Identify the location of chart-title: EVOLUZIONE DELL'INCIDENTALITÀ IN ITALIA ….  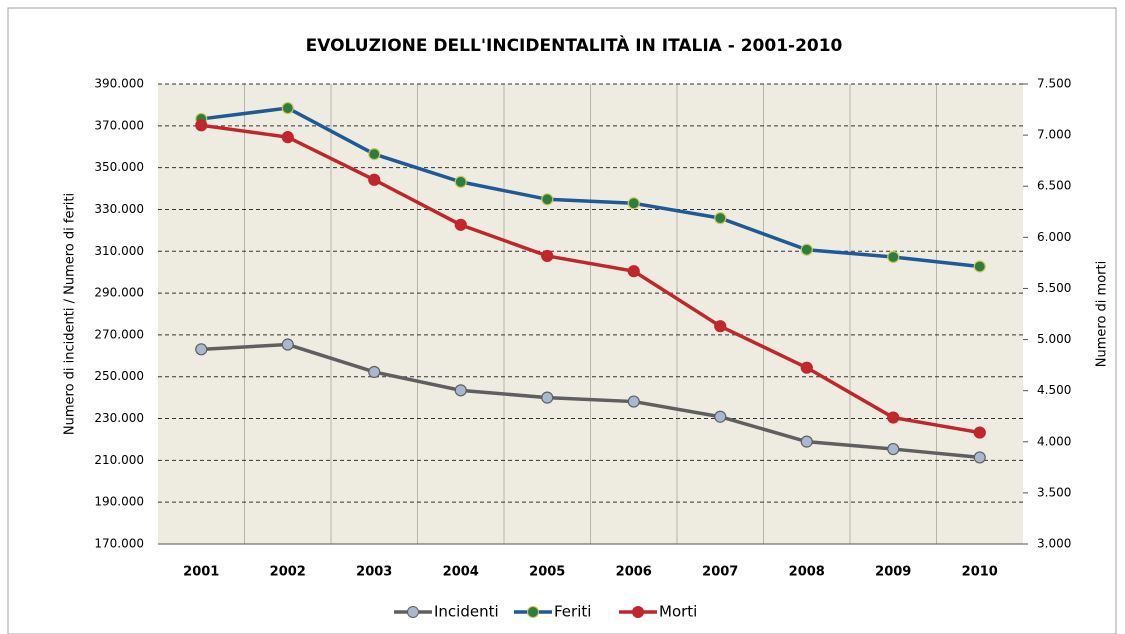
(574, 45).